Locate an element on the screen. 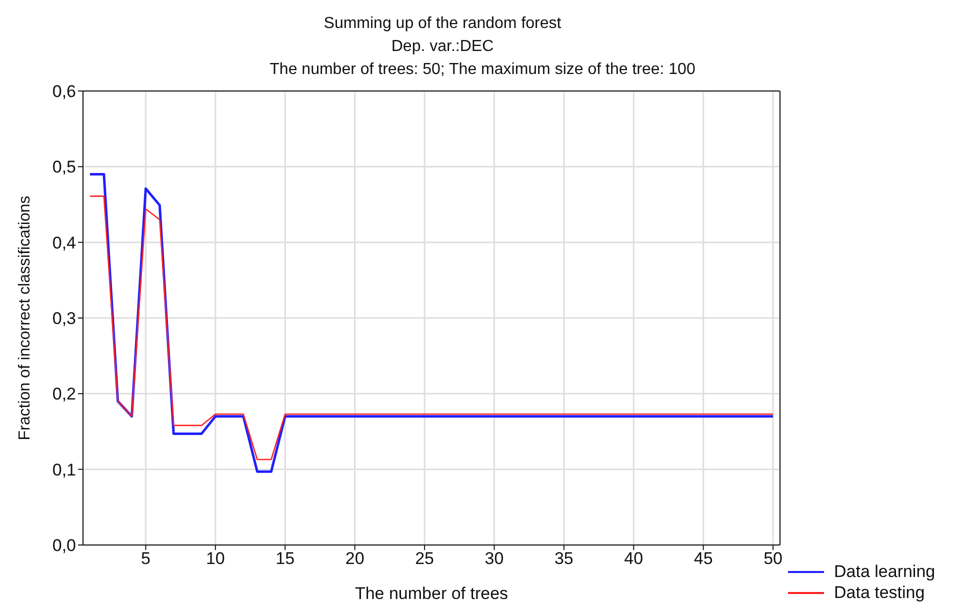 The width and height of the screenshot is (969, 603). y-tick-label: 0,1 is located at coordinates (64, 470).